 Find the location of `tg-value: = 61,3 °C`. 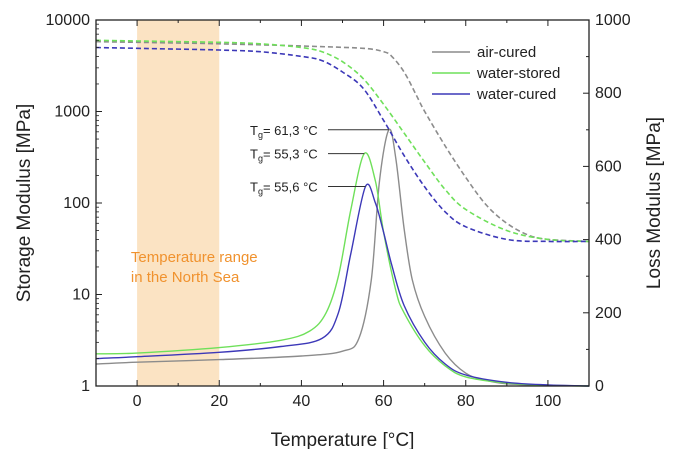

tg-value: = 61,3 °C is located at coordinates (290, 130).